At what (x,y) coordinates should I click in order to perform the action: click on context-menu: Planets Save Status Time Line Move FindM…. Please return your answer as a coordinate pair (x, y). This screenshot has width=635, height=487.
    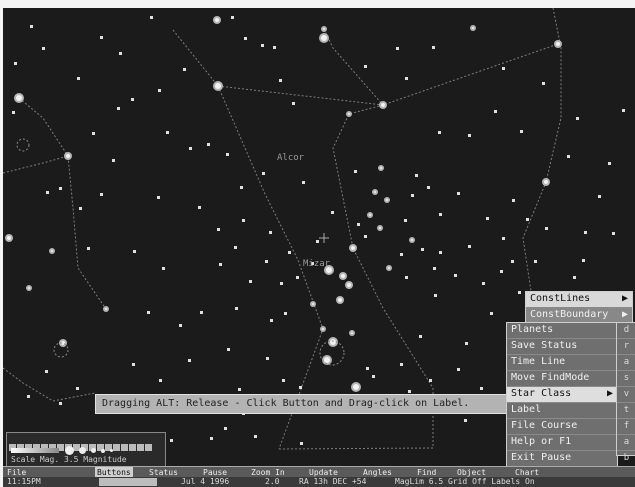
    Looking at the image, I should click on (562, 395).